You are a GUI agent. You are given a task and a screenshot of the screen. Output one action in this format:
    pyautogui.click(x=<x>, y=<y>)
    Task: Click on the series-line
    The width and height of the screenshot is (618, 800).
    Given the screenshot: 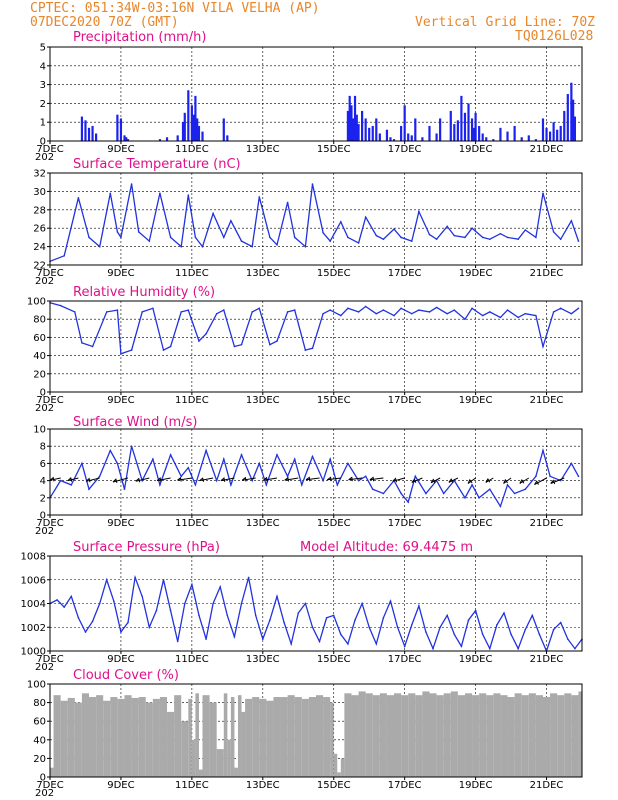 What is the action you would take?
    pyautogui.click(x=316, y=613)
    